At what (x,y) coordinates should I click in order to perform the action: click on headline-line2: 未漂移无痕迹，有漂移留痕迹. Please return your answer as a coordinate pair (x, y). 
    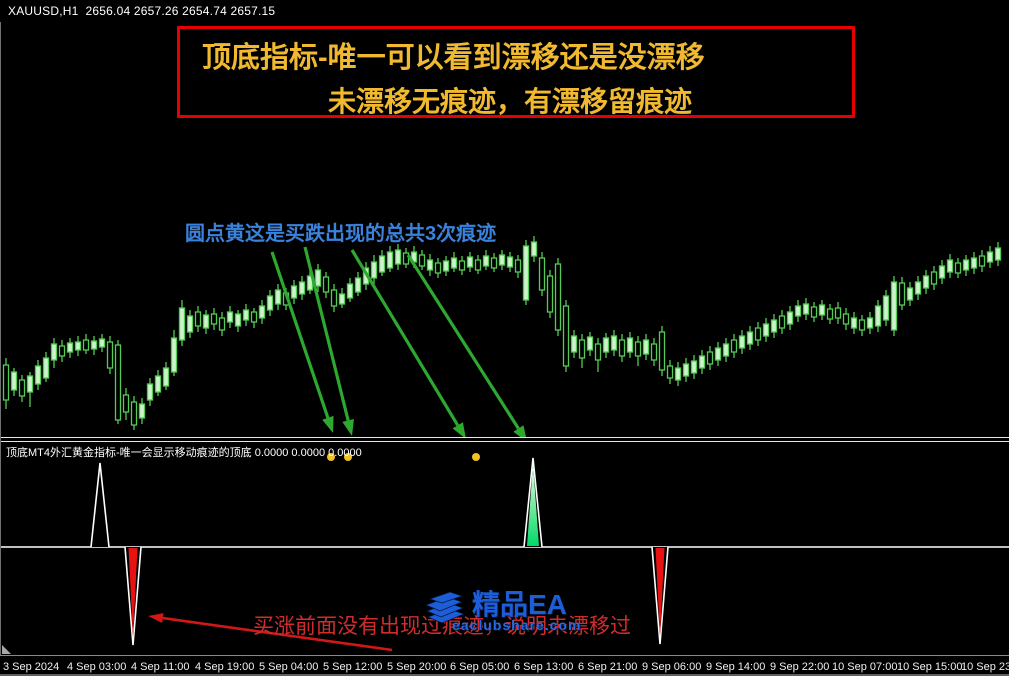
    Looking at the image, I should click on (510, 101).